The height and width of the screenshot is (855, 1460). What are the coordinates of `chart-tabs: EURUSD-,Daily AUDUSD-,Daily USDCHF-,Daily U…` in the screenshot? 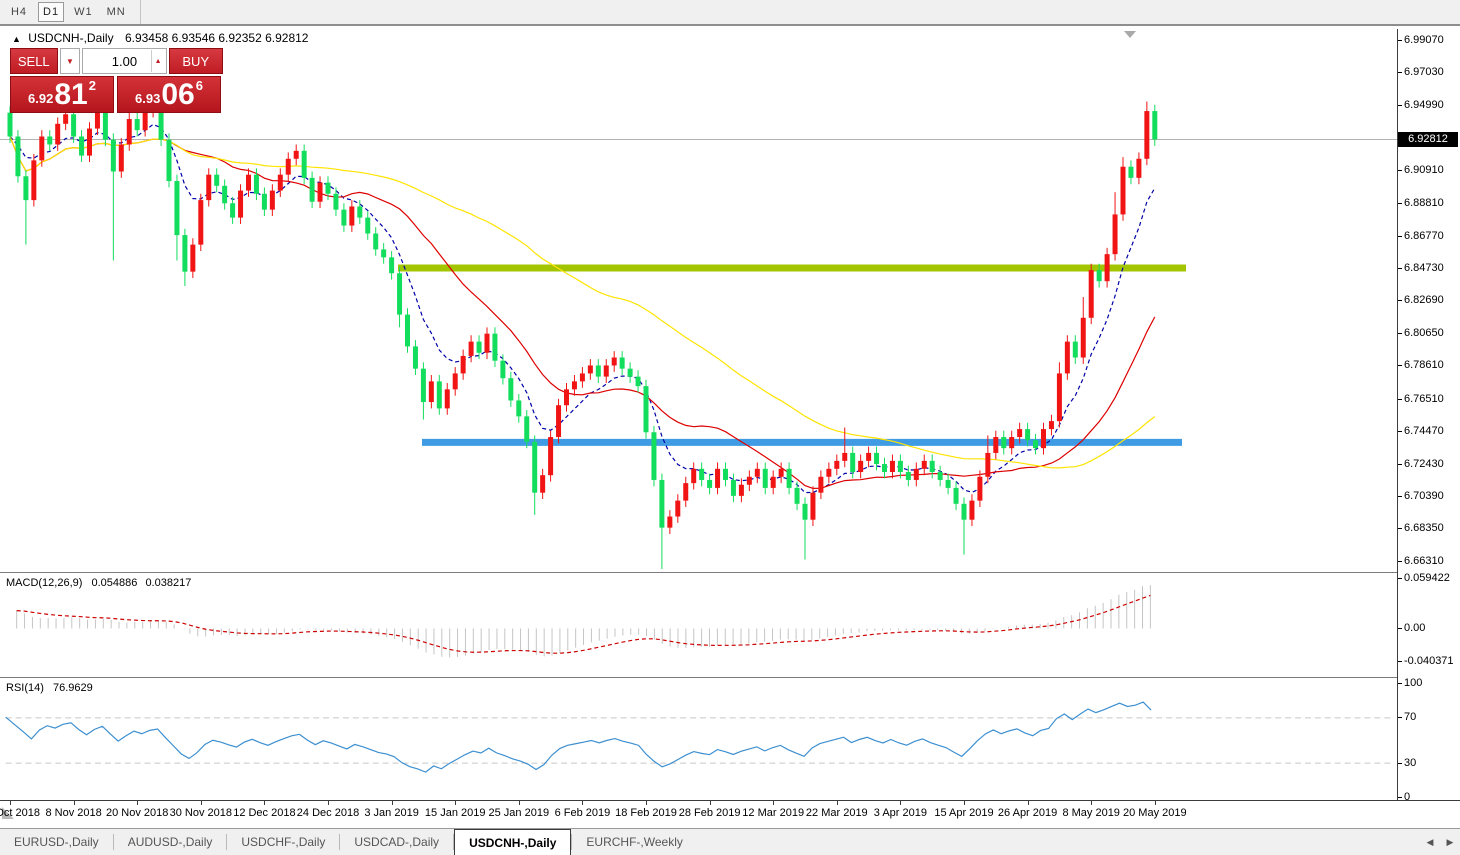 It's located at (348, 842).